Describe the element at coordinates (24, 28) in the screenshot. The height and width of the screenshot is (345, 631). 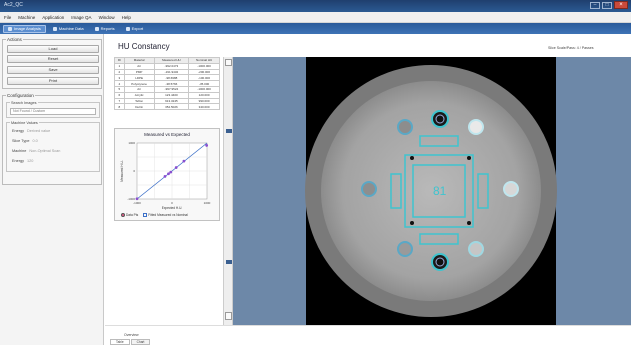
I see `toolbar-image-analysis: Image Analysis` at that location.